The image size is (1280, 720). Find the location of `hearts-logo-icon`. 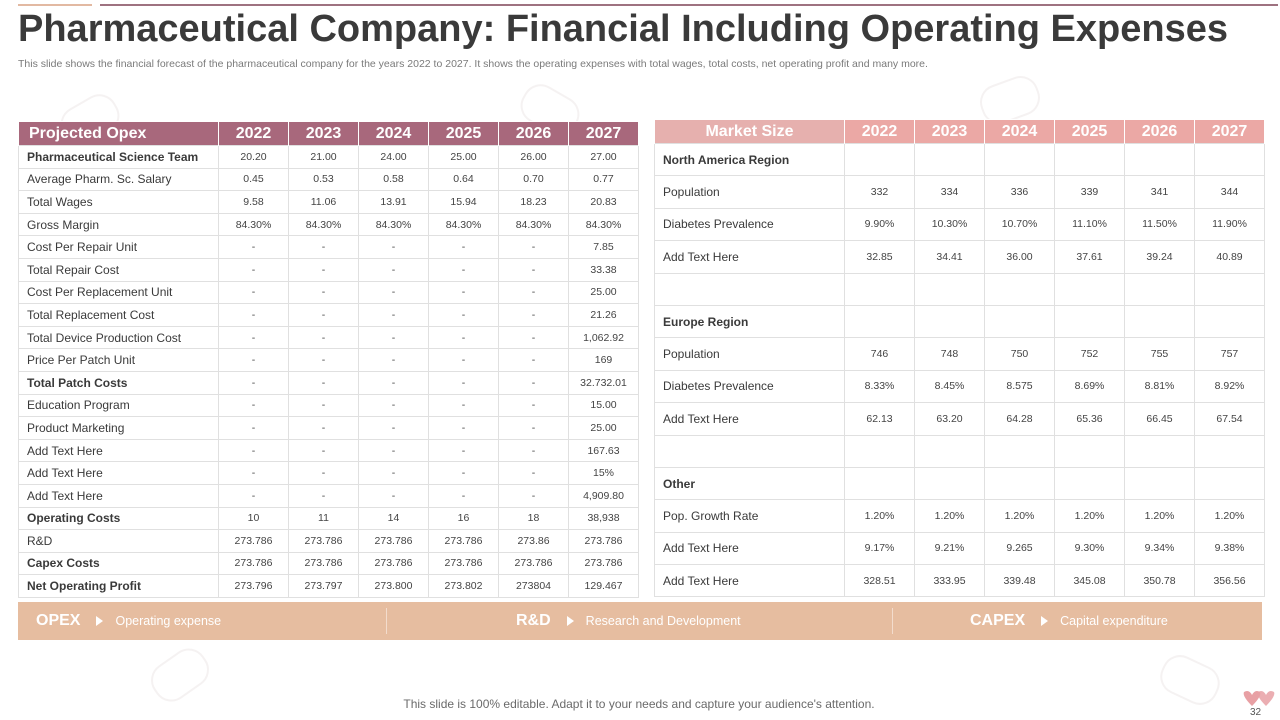

hearts-logo-icon is located at coordinates (1259, 698).